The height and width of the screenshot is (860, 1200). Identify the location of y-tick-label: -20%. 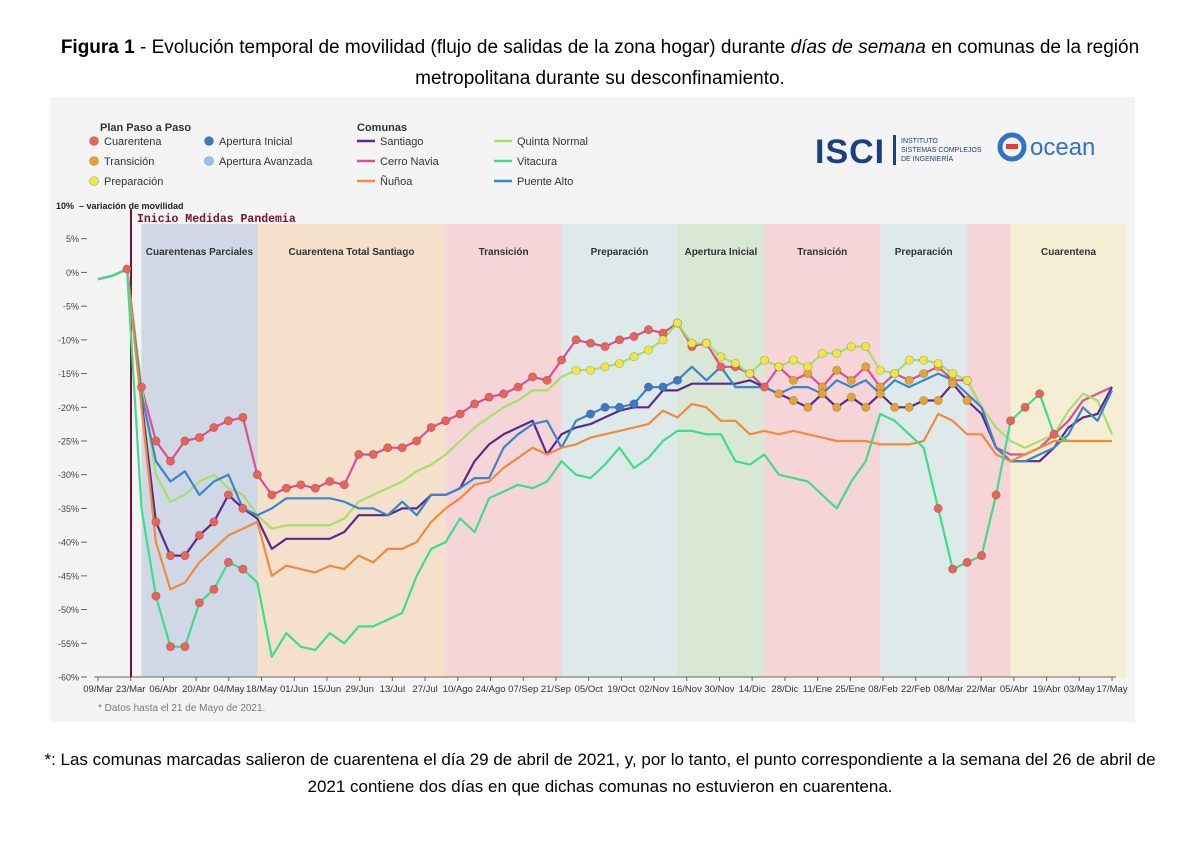
(68, 408).